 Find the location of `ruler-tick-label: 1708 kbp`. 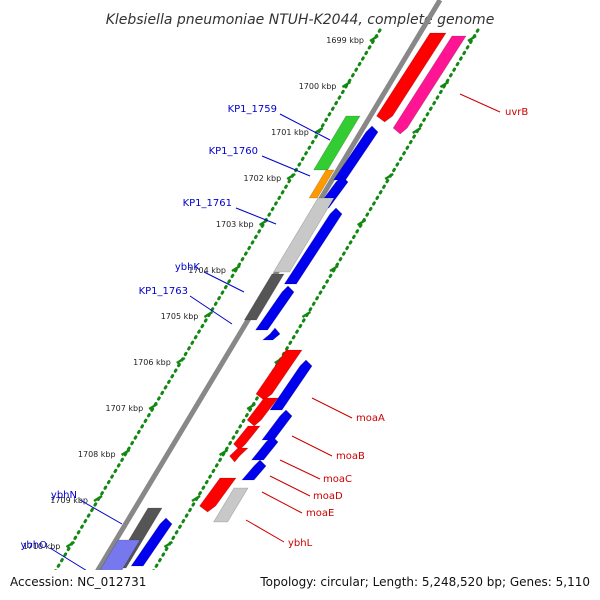

ruler-tick-label: 1708 kbp is located at coordinates (97, 454).